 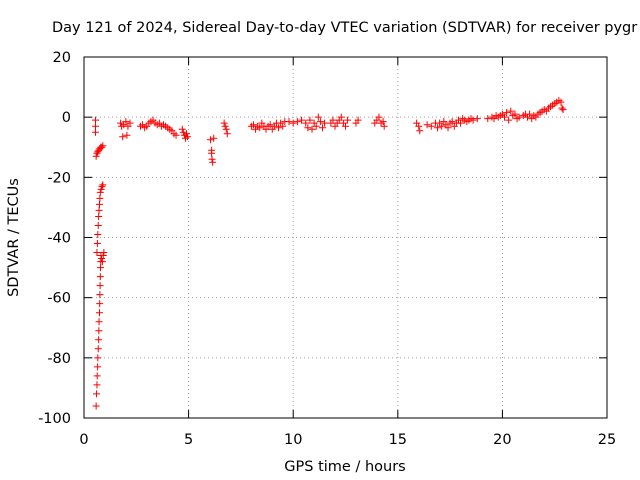 I want to click on y-tick-label: -20, so click(x=59, y=178).